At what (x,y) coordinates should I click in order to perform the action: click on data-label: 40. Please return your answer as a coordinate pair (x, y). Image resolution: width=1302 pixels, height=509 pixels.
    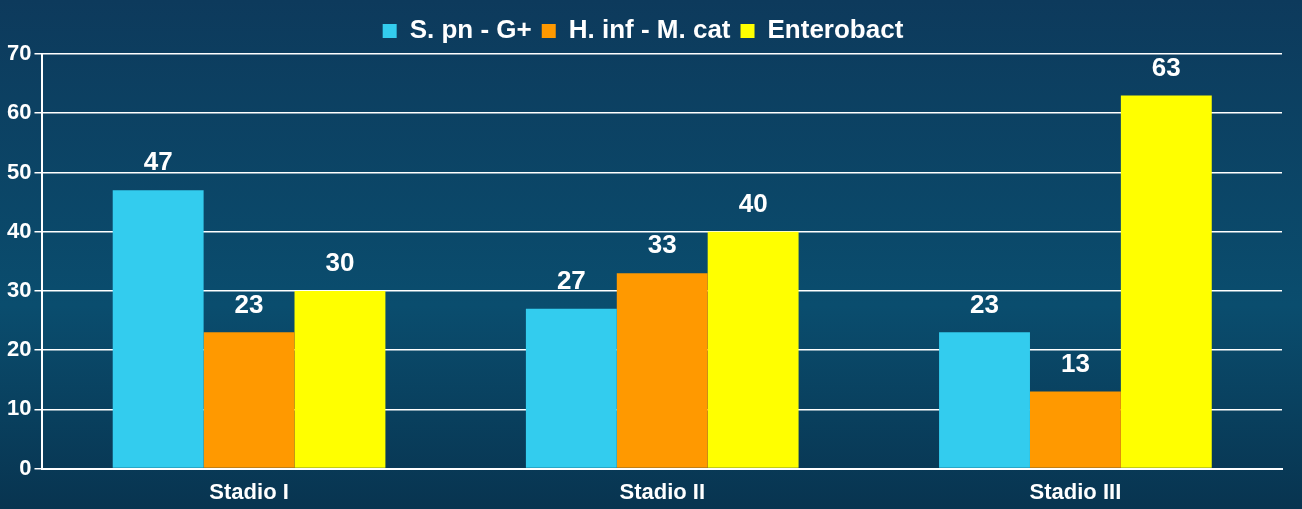
    Looking at the image, I should click on (753, 202).